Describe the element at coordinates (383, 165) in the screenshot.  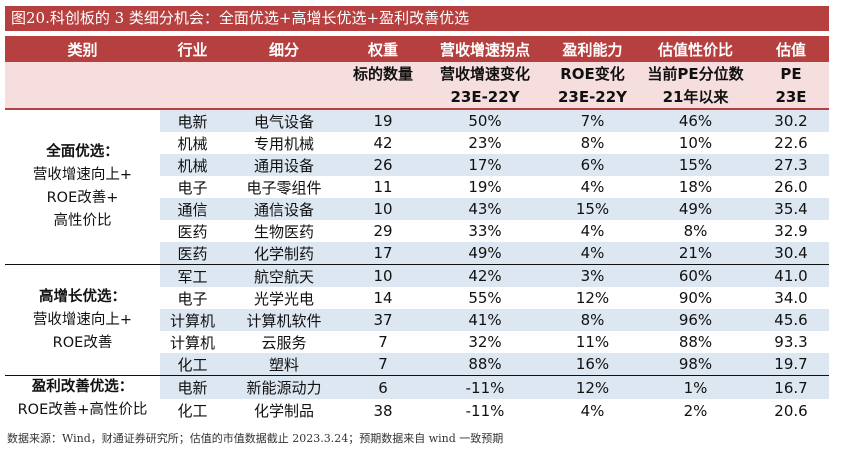
I see `count-cell: 26` at that location.